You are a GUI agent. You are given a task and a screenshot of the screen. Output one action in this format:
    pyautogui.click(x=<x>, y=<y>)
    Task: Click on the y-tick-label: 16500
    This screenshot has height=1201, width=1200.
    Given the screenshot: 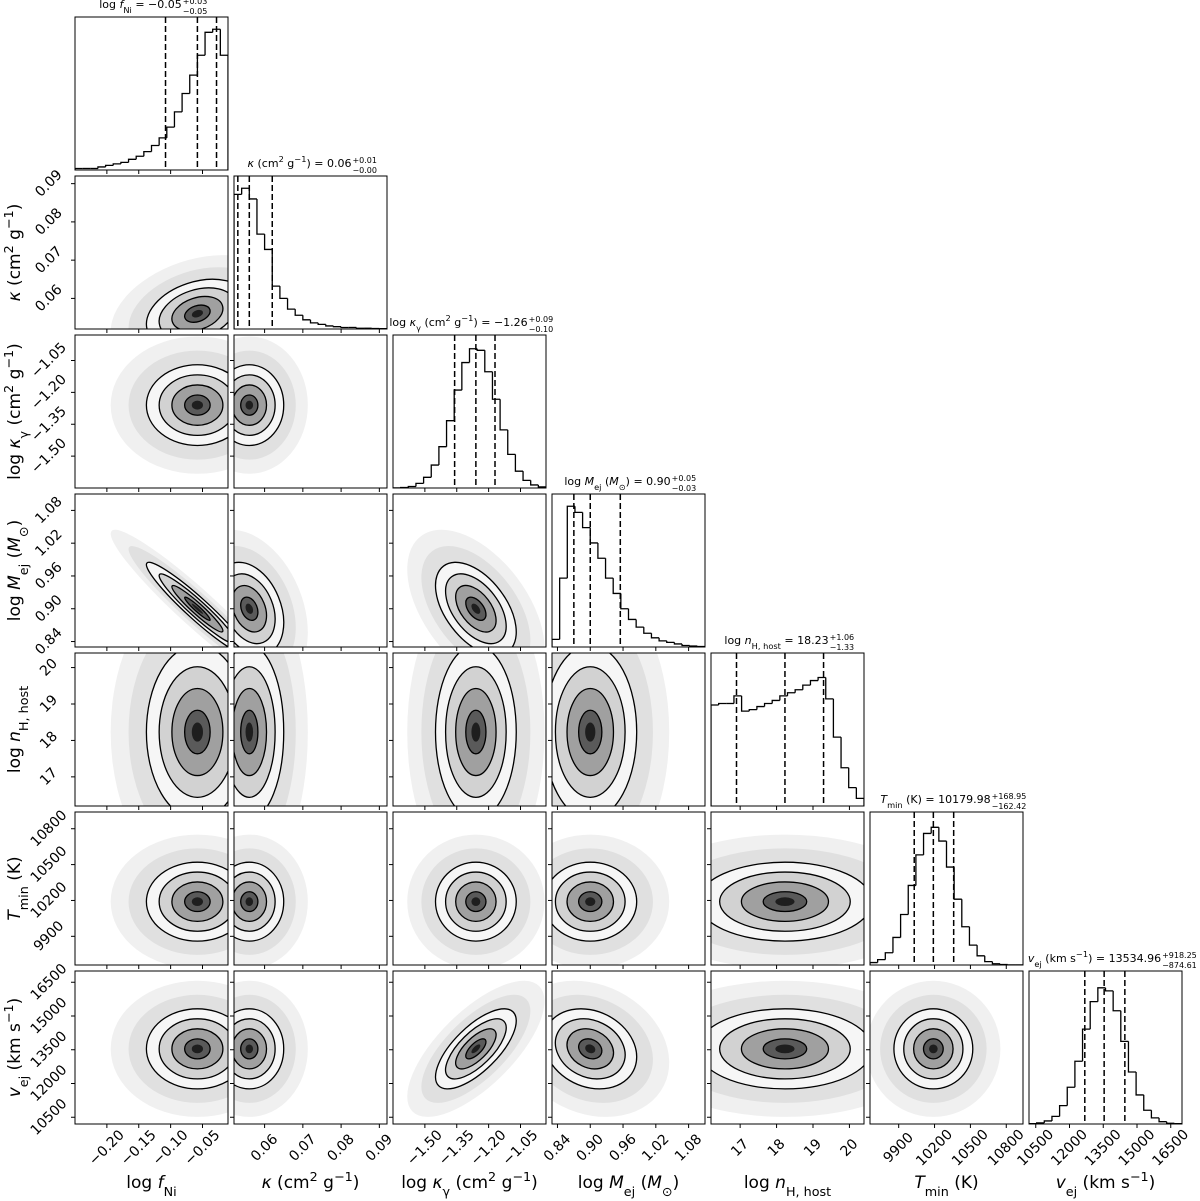 What is the action you would take?
    pyautogui.click(x=49, y=982)
    